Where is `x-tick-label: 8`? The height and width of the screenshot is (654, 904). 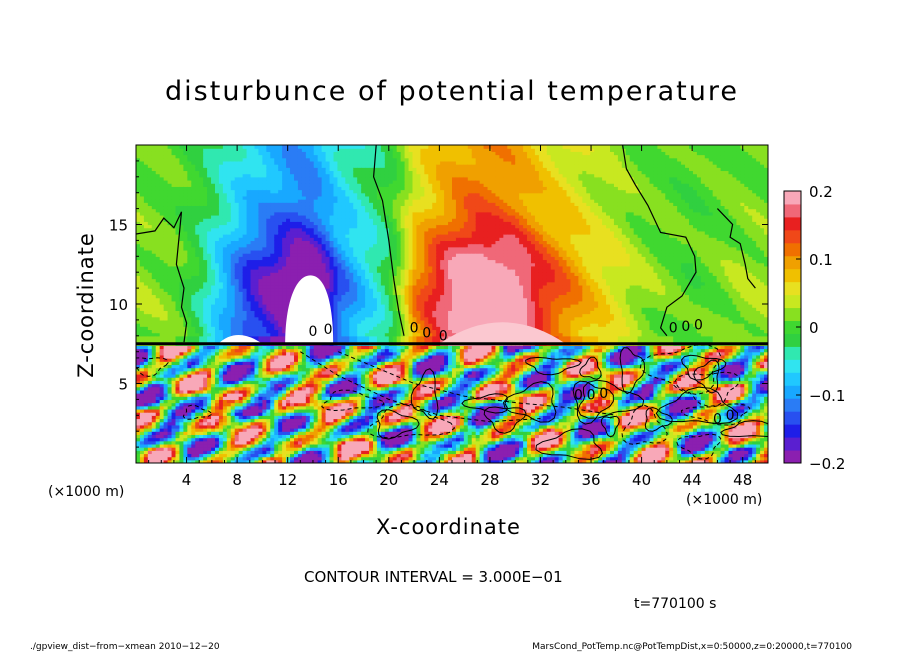
x-tick-label: 8 is located at coordinates (237, 480).